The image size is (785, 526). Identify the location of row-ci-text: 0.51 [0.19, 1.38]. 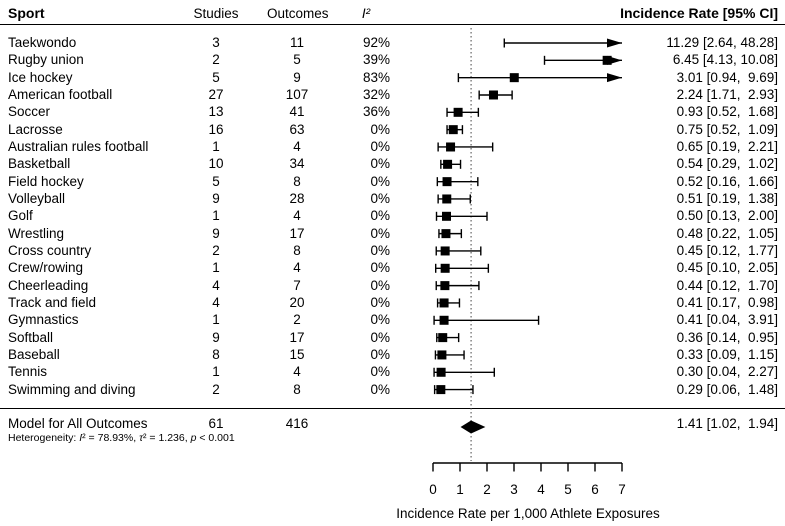
(727, 198).